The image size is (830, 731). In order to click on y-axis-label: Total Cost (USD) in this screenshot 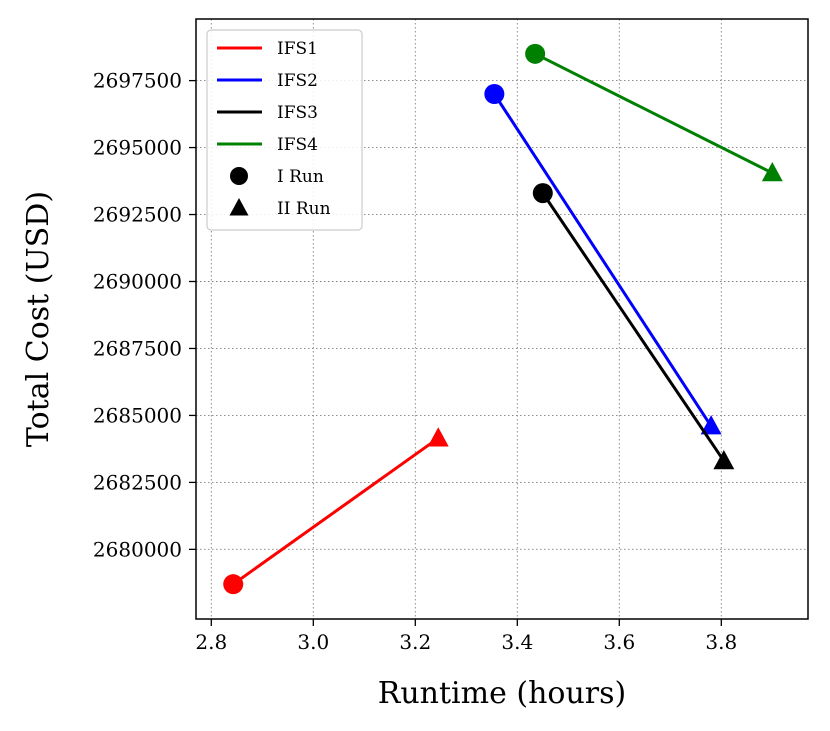, I will do `click(38, 319)`.